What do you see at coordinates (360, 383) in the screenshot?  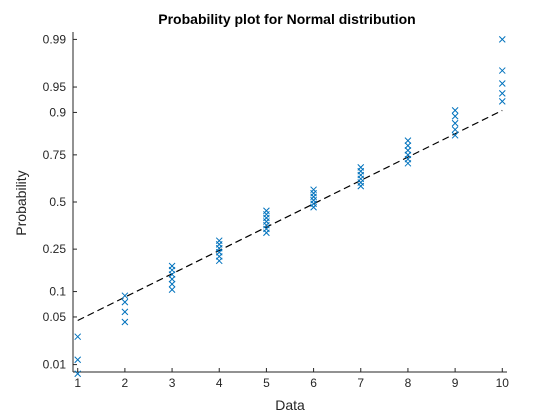 I see `x-tick-label: 7` at bounding box center [360, 383].